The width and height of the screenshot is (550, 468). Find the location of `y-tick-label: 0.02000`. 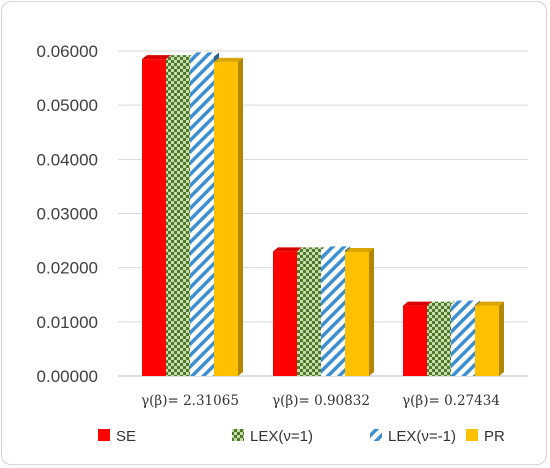

y-tick-label: 0.02000 is located at coordinates (67, 268).